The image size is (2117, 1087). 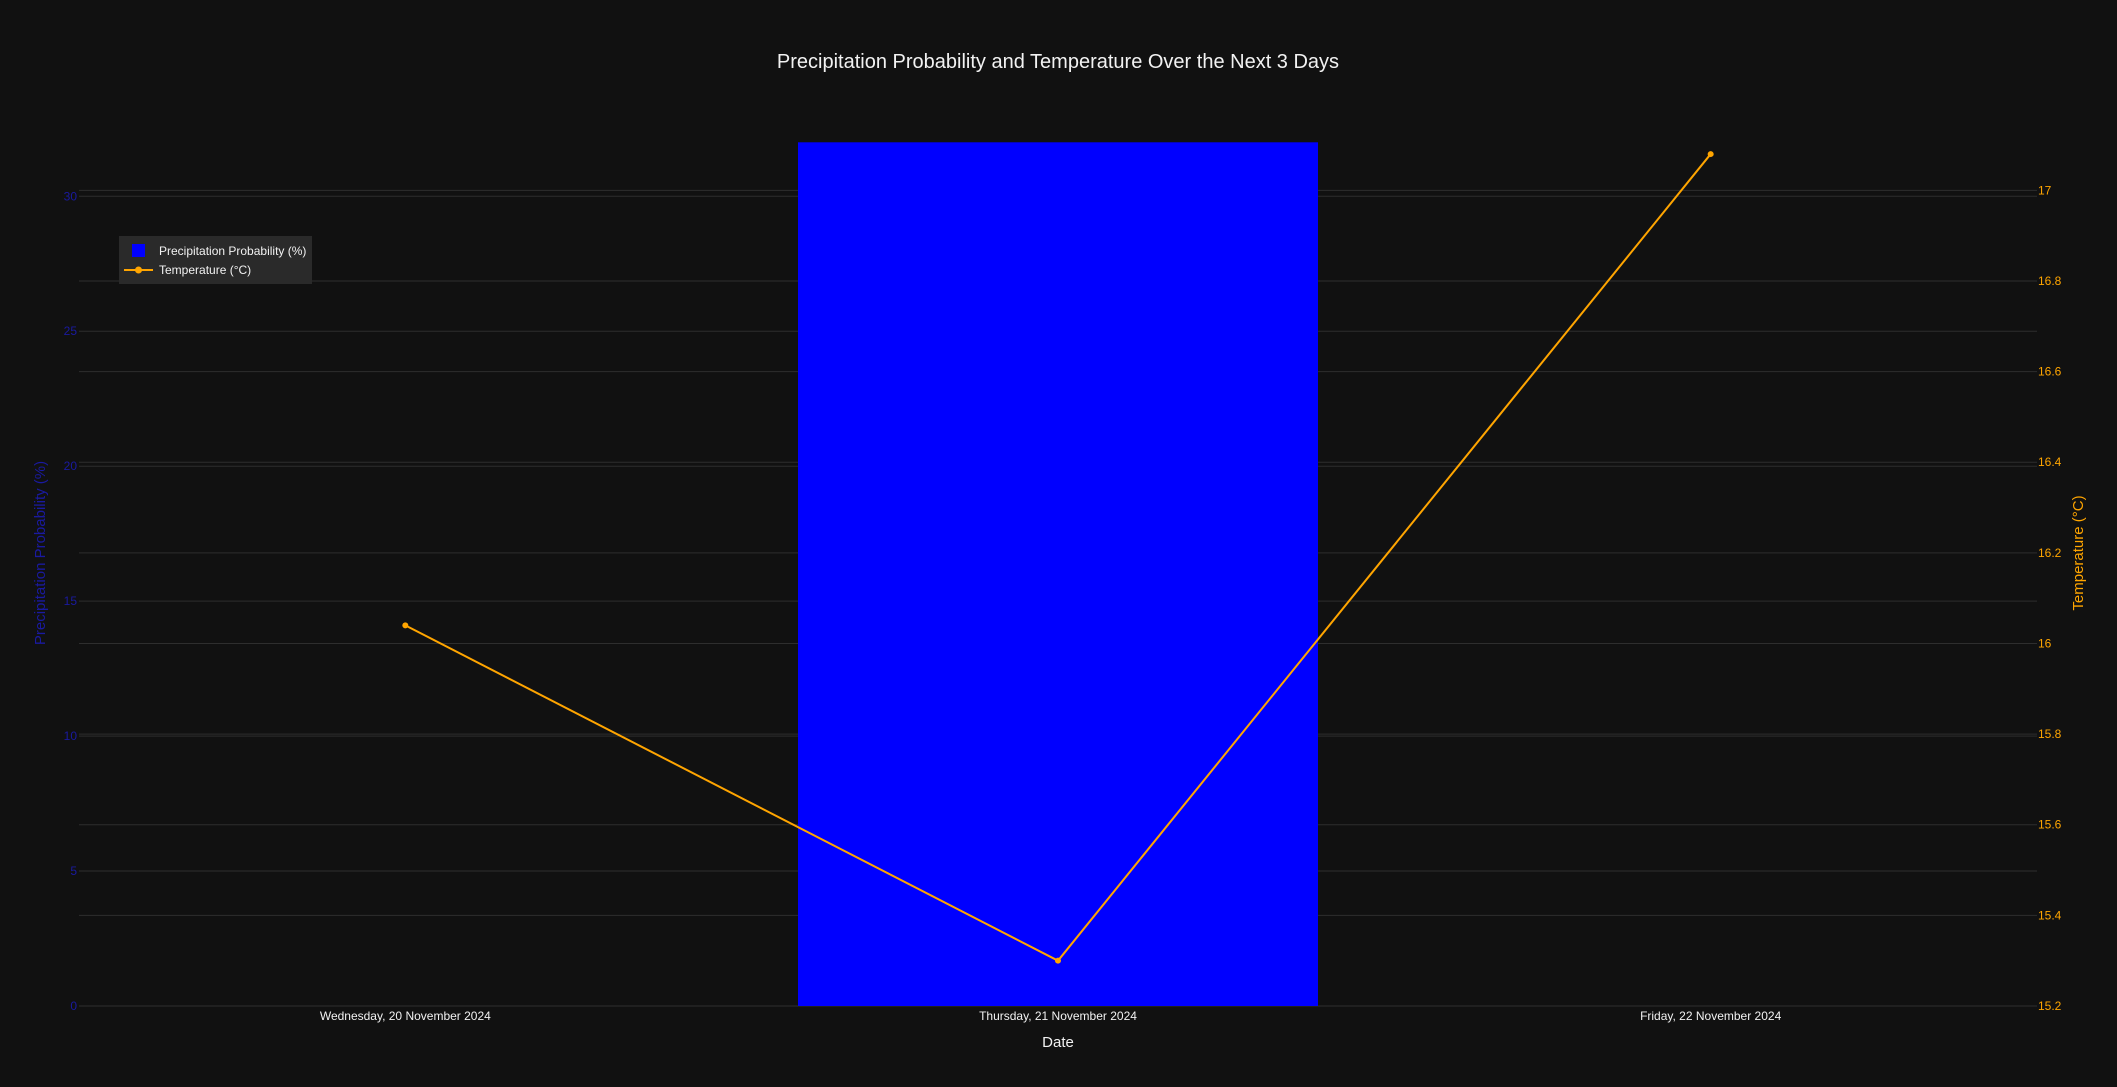 What do you see at coordinates (138, 250) in the screenshot?
I see `legend-swatch-precipitation` at bounding box center [138, 250].